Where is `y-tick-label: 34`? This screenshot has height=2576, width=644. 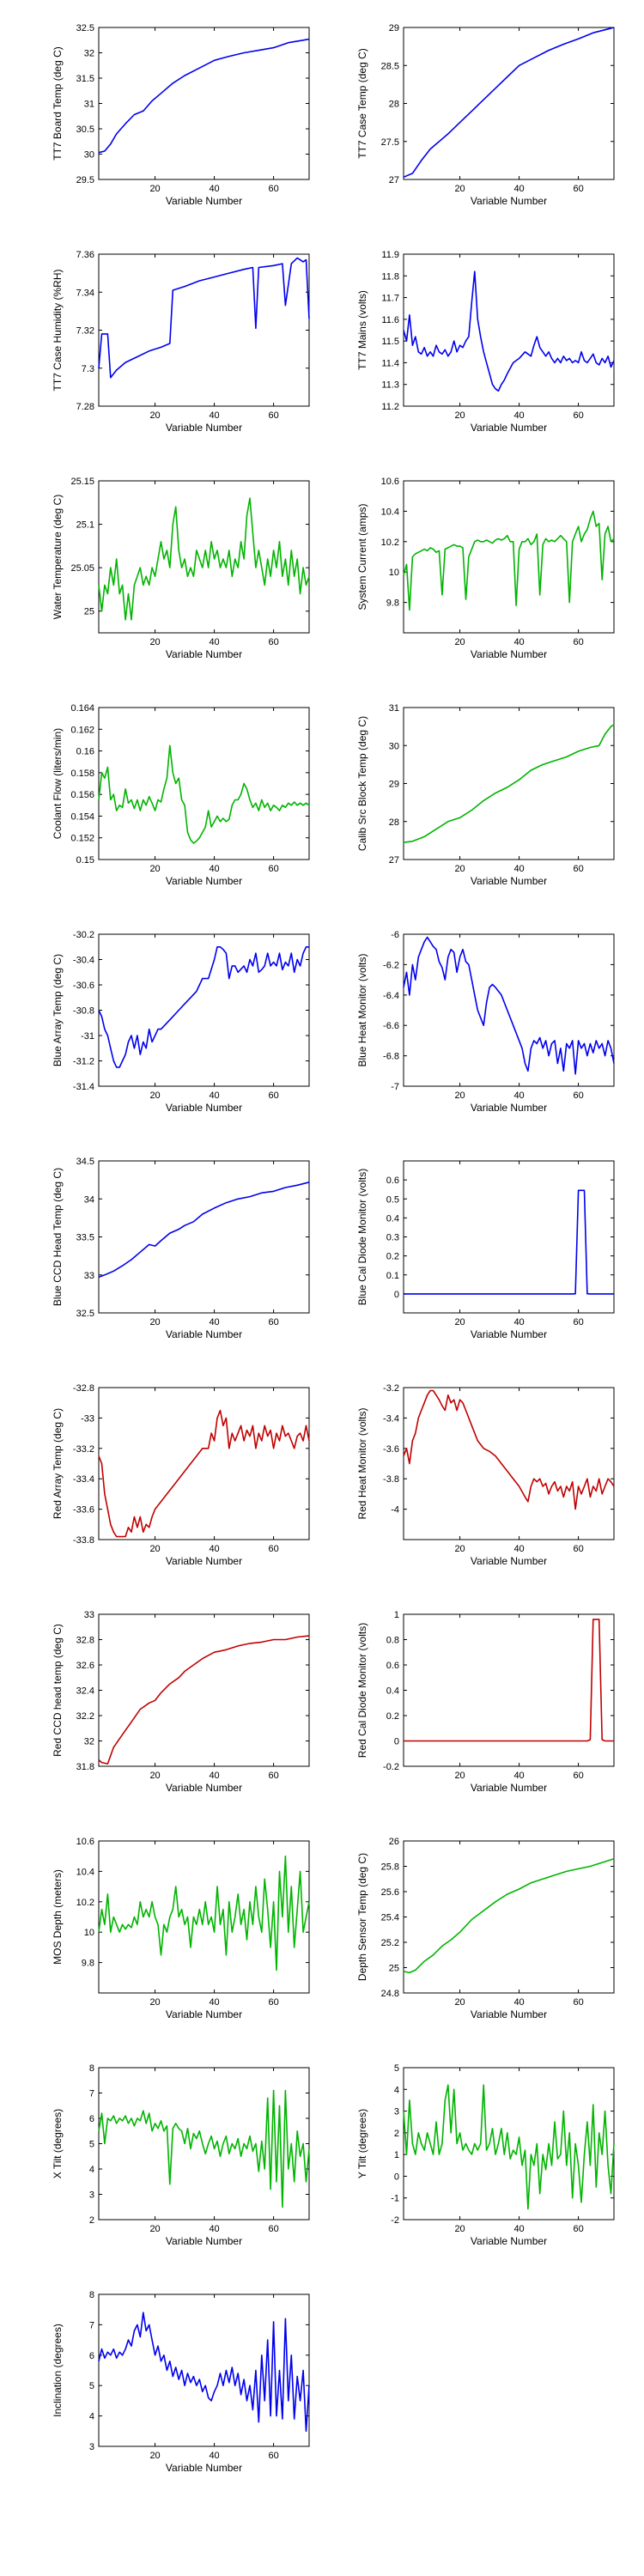
y-tick-label: 34 is located at coordinates (89, 1199).